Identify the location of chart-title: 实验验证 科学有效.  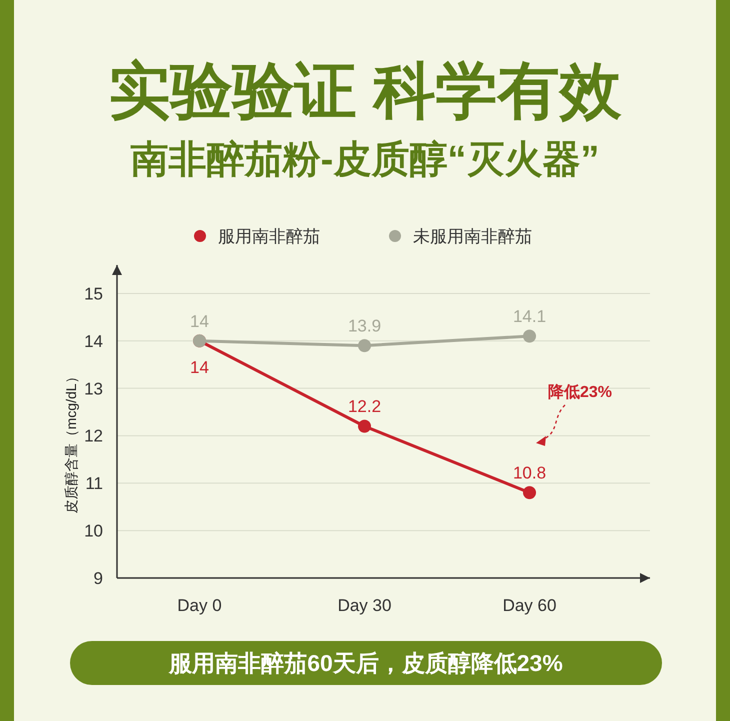
(365, 91).